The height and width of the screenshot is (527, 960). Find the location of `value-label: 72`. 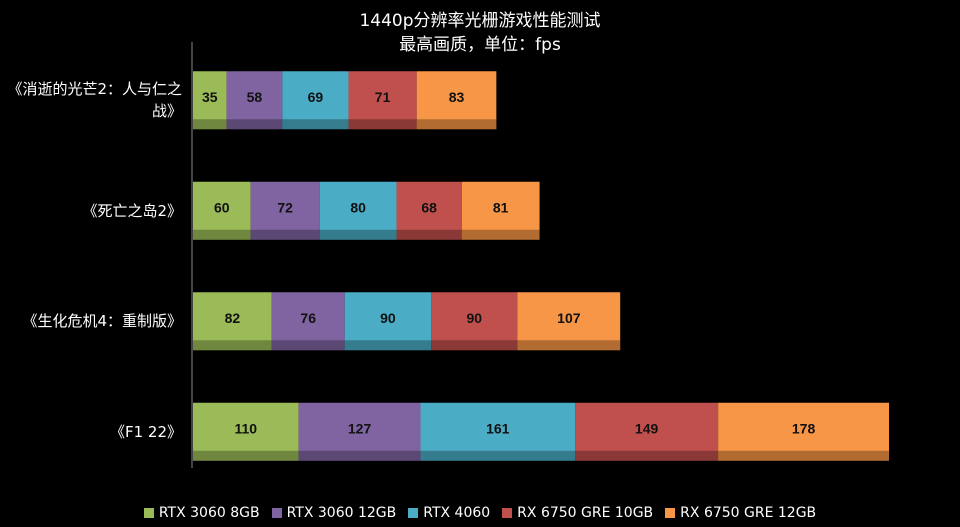

value-label: 72 is located at coordinates (285, 207).